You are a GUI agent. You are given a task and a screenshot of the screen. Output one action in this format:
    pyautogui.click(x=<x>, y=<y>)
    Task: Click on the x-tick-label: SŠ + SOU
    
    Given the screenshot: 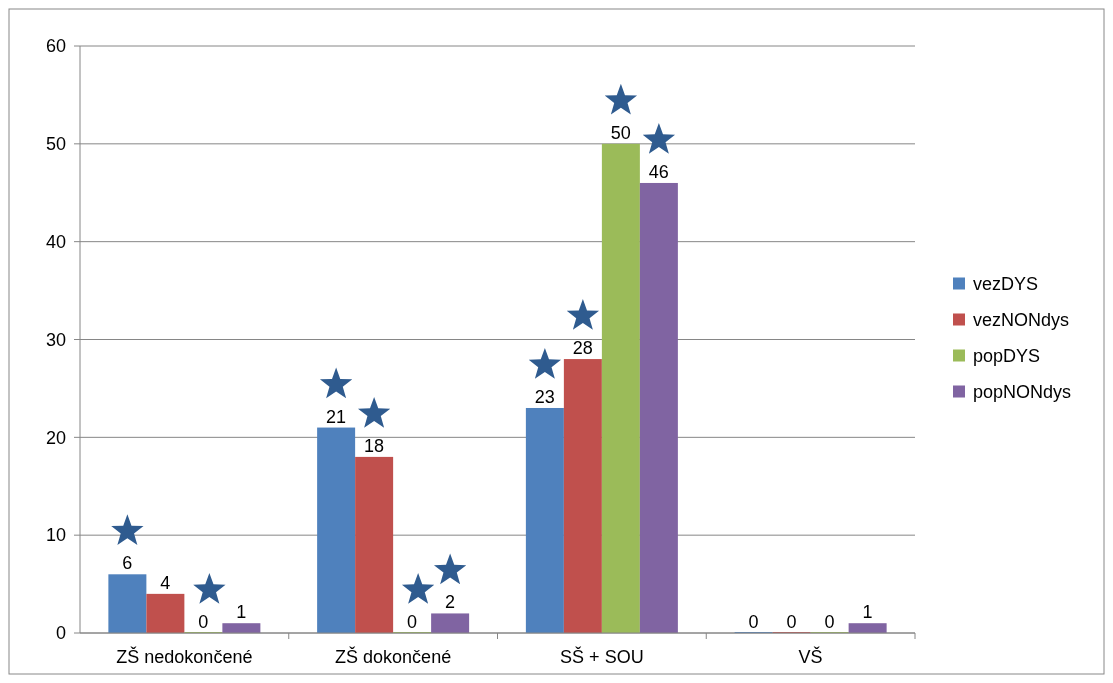 What is the action you would take?
    pyautogui.click(x=602, y=656)
    